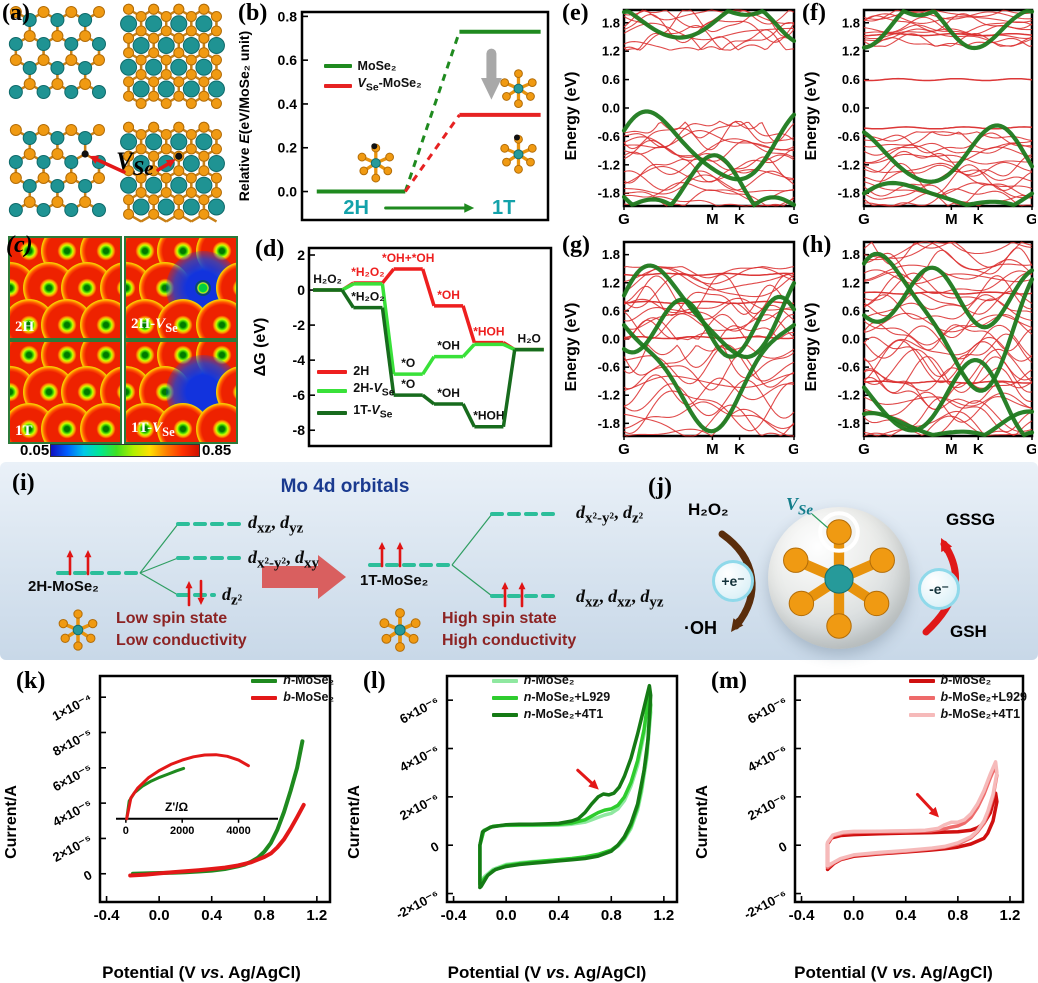  I want to click on minus-electron-badge: -e⁻, so click(939, 589).